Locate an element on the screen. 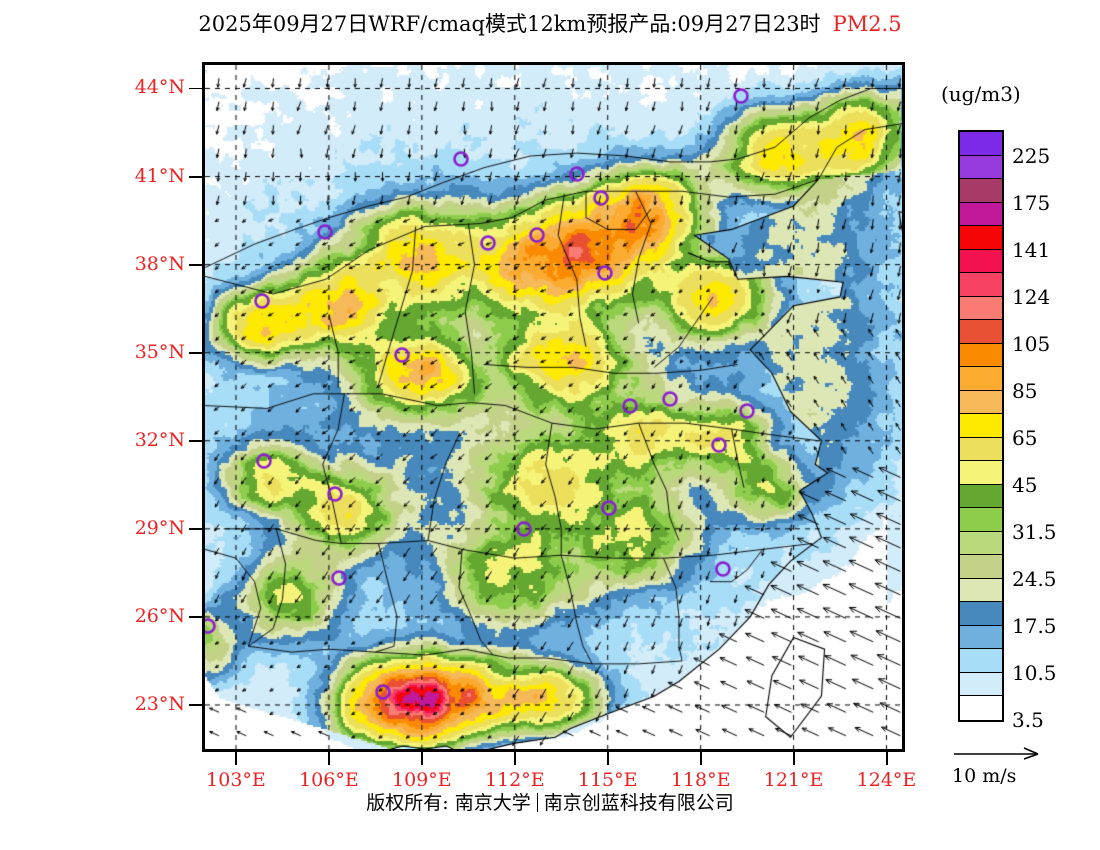  colorbar is located at coordinates (981, 426).